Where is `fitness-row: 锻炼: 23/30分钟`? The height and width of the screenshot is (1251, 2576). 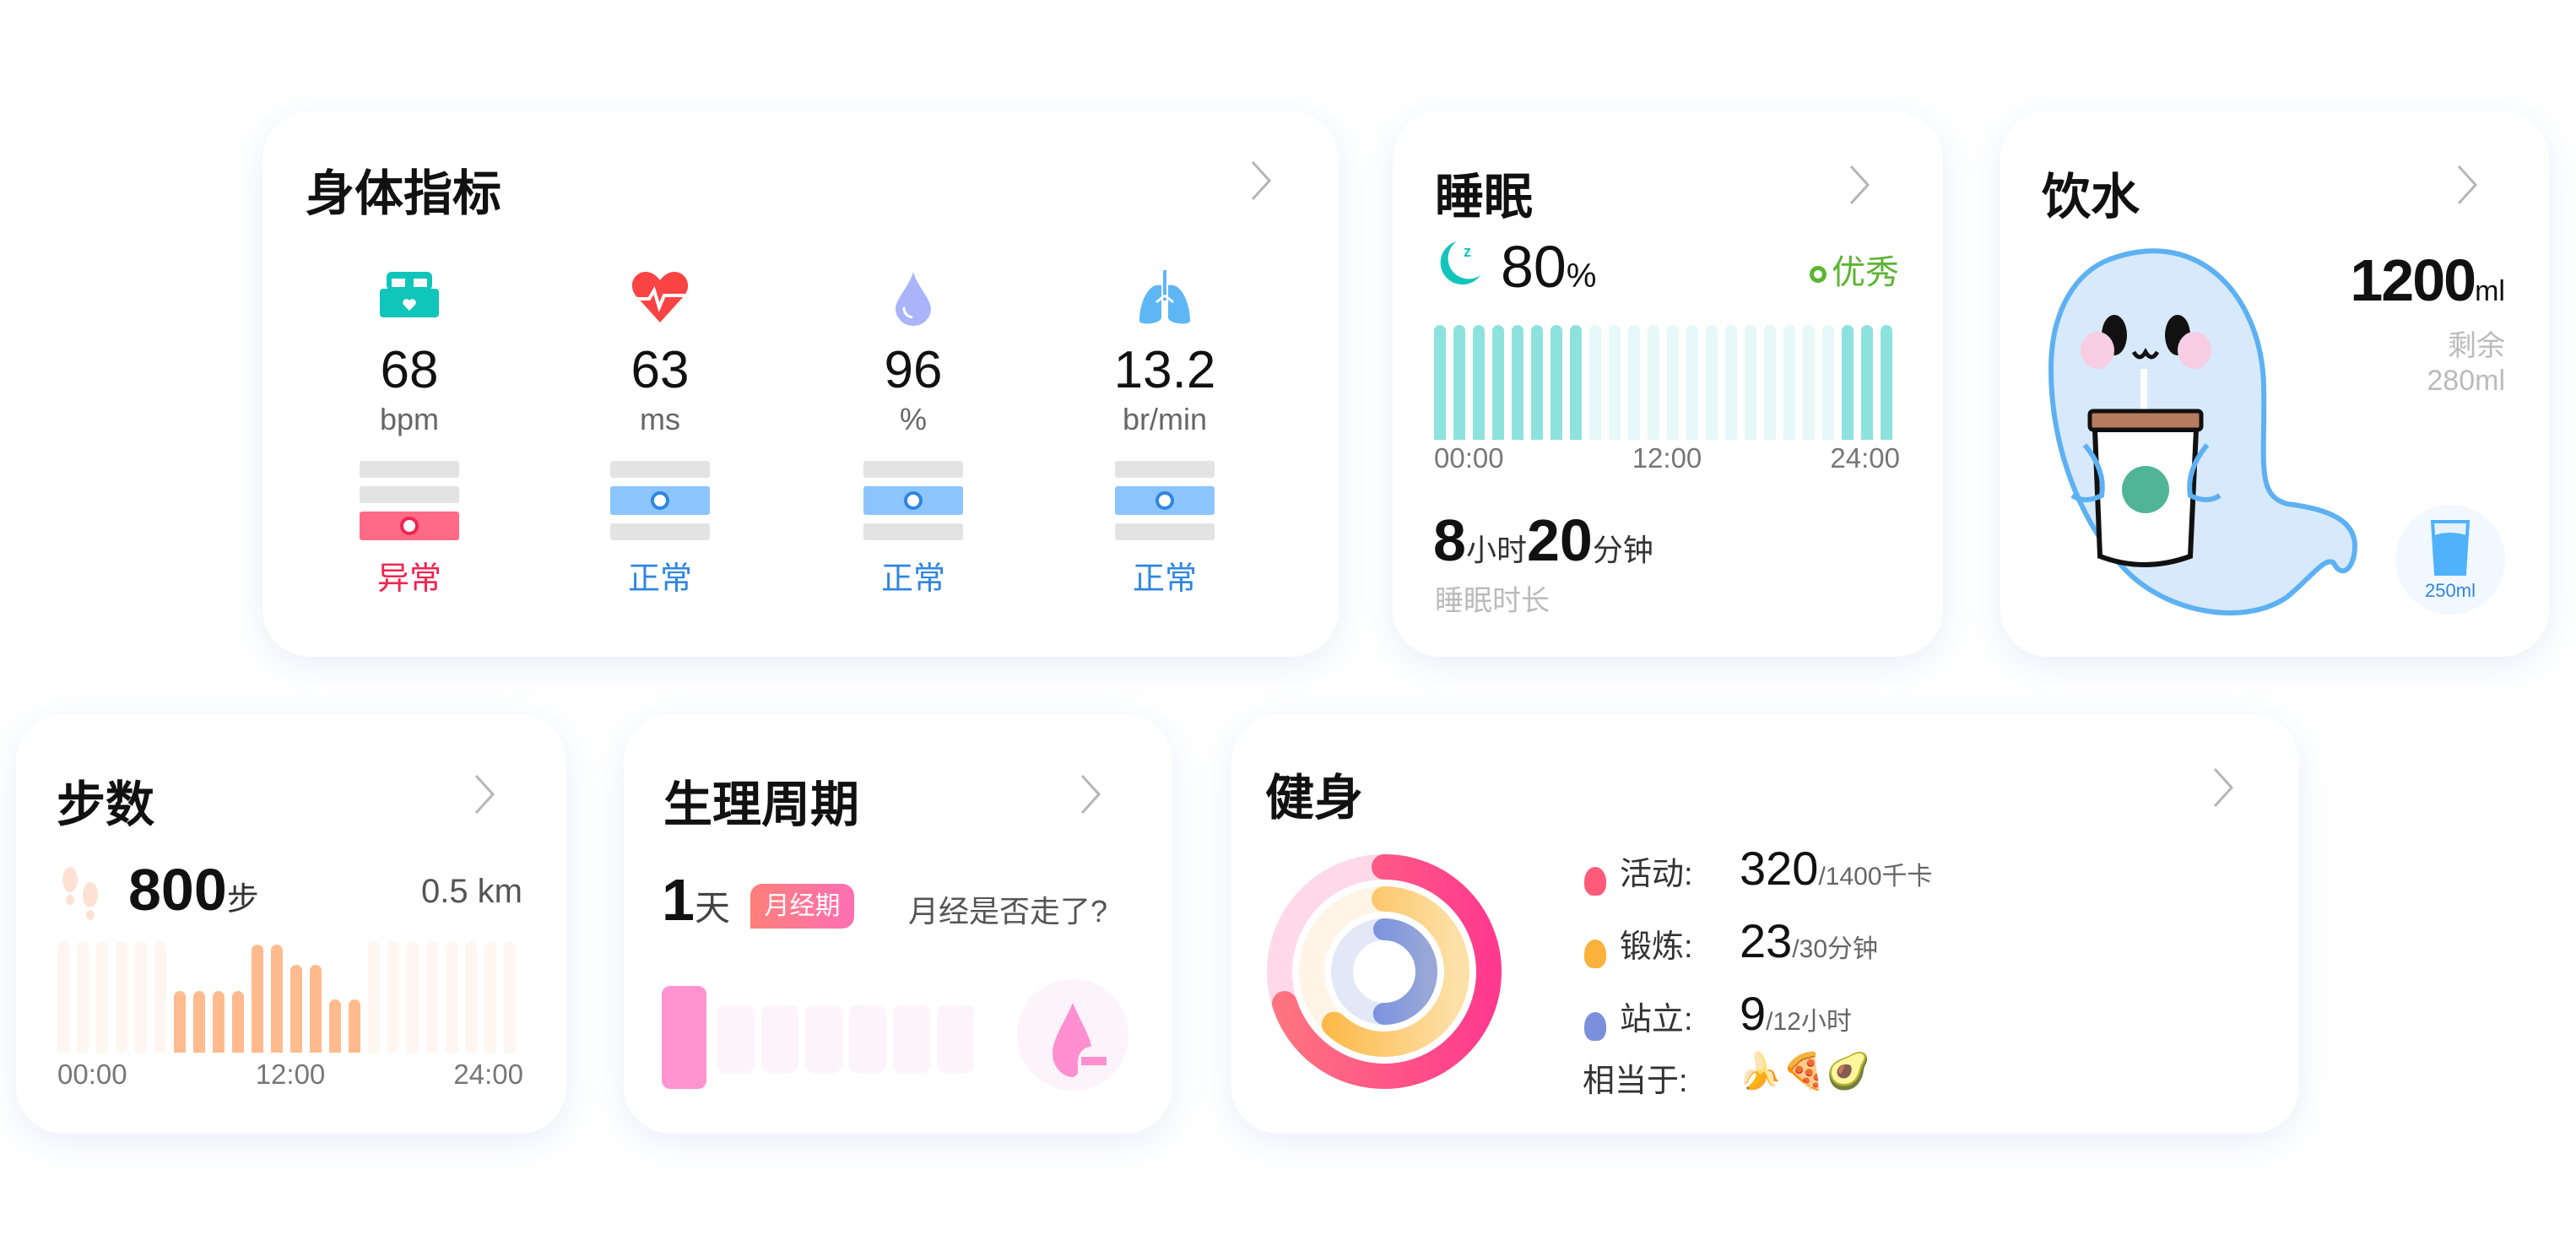 fitness-row: 锻炼: 23/30分钟 is located at coordinates (1731, 940).